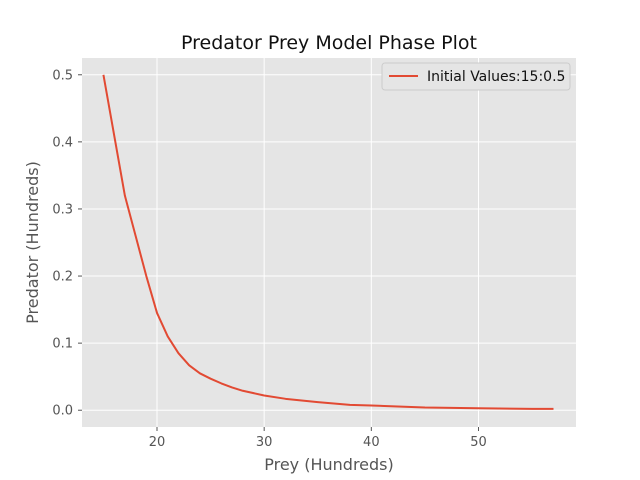 The height and width of the screenshot is (480, 640). I want to click on chart-title: Predator Prey Model Phase Plot, so click(329, 43).